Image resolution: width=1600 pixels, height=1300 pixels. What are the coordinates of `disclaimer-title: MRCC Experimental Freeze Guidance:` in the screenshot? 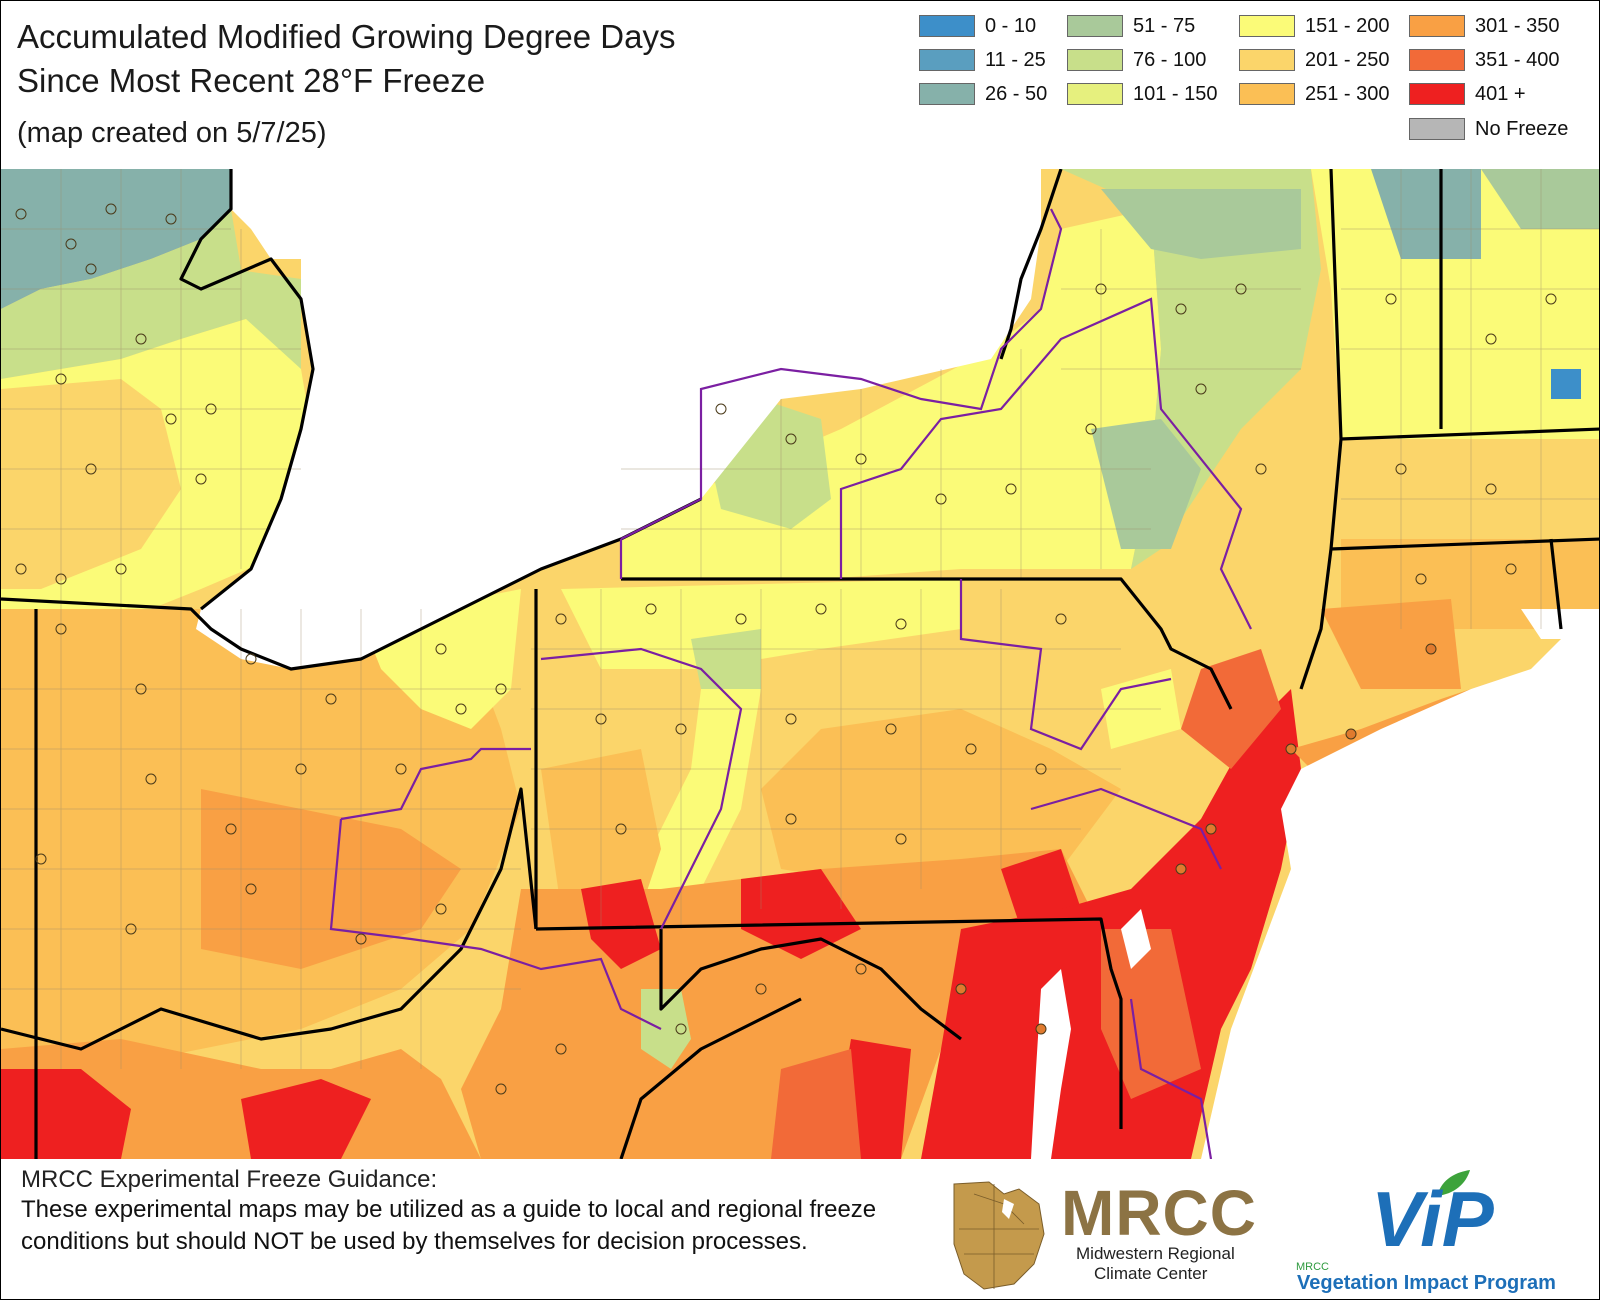 It's located at (229, 1179).